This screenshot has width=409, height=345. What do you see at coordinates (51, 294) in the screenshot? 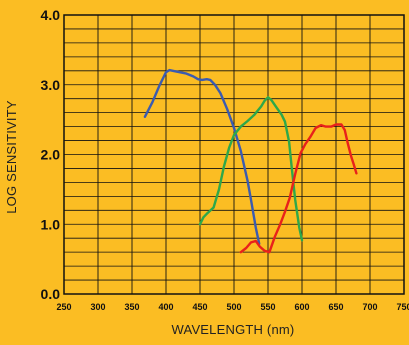
I see `y-tick-label: 0.0` at bounding box center [51, 294].